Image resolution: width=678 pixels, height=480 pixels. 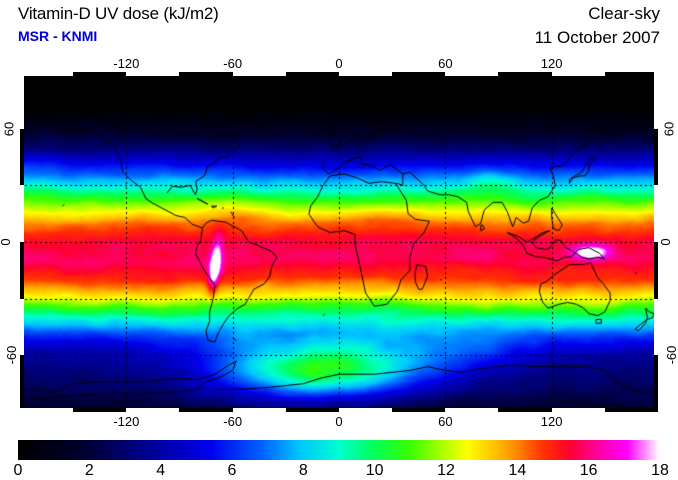 I want to click on colorbar-tick-10: 10, so click(x=374, y=470).